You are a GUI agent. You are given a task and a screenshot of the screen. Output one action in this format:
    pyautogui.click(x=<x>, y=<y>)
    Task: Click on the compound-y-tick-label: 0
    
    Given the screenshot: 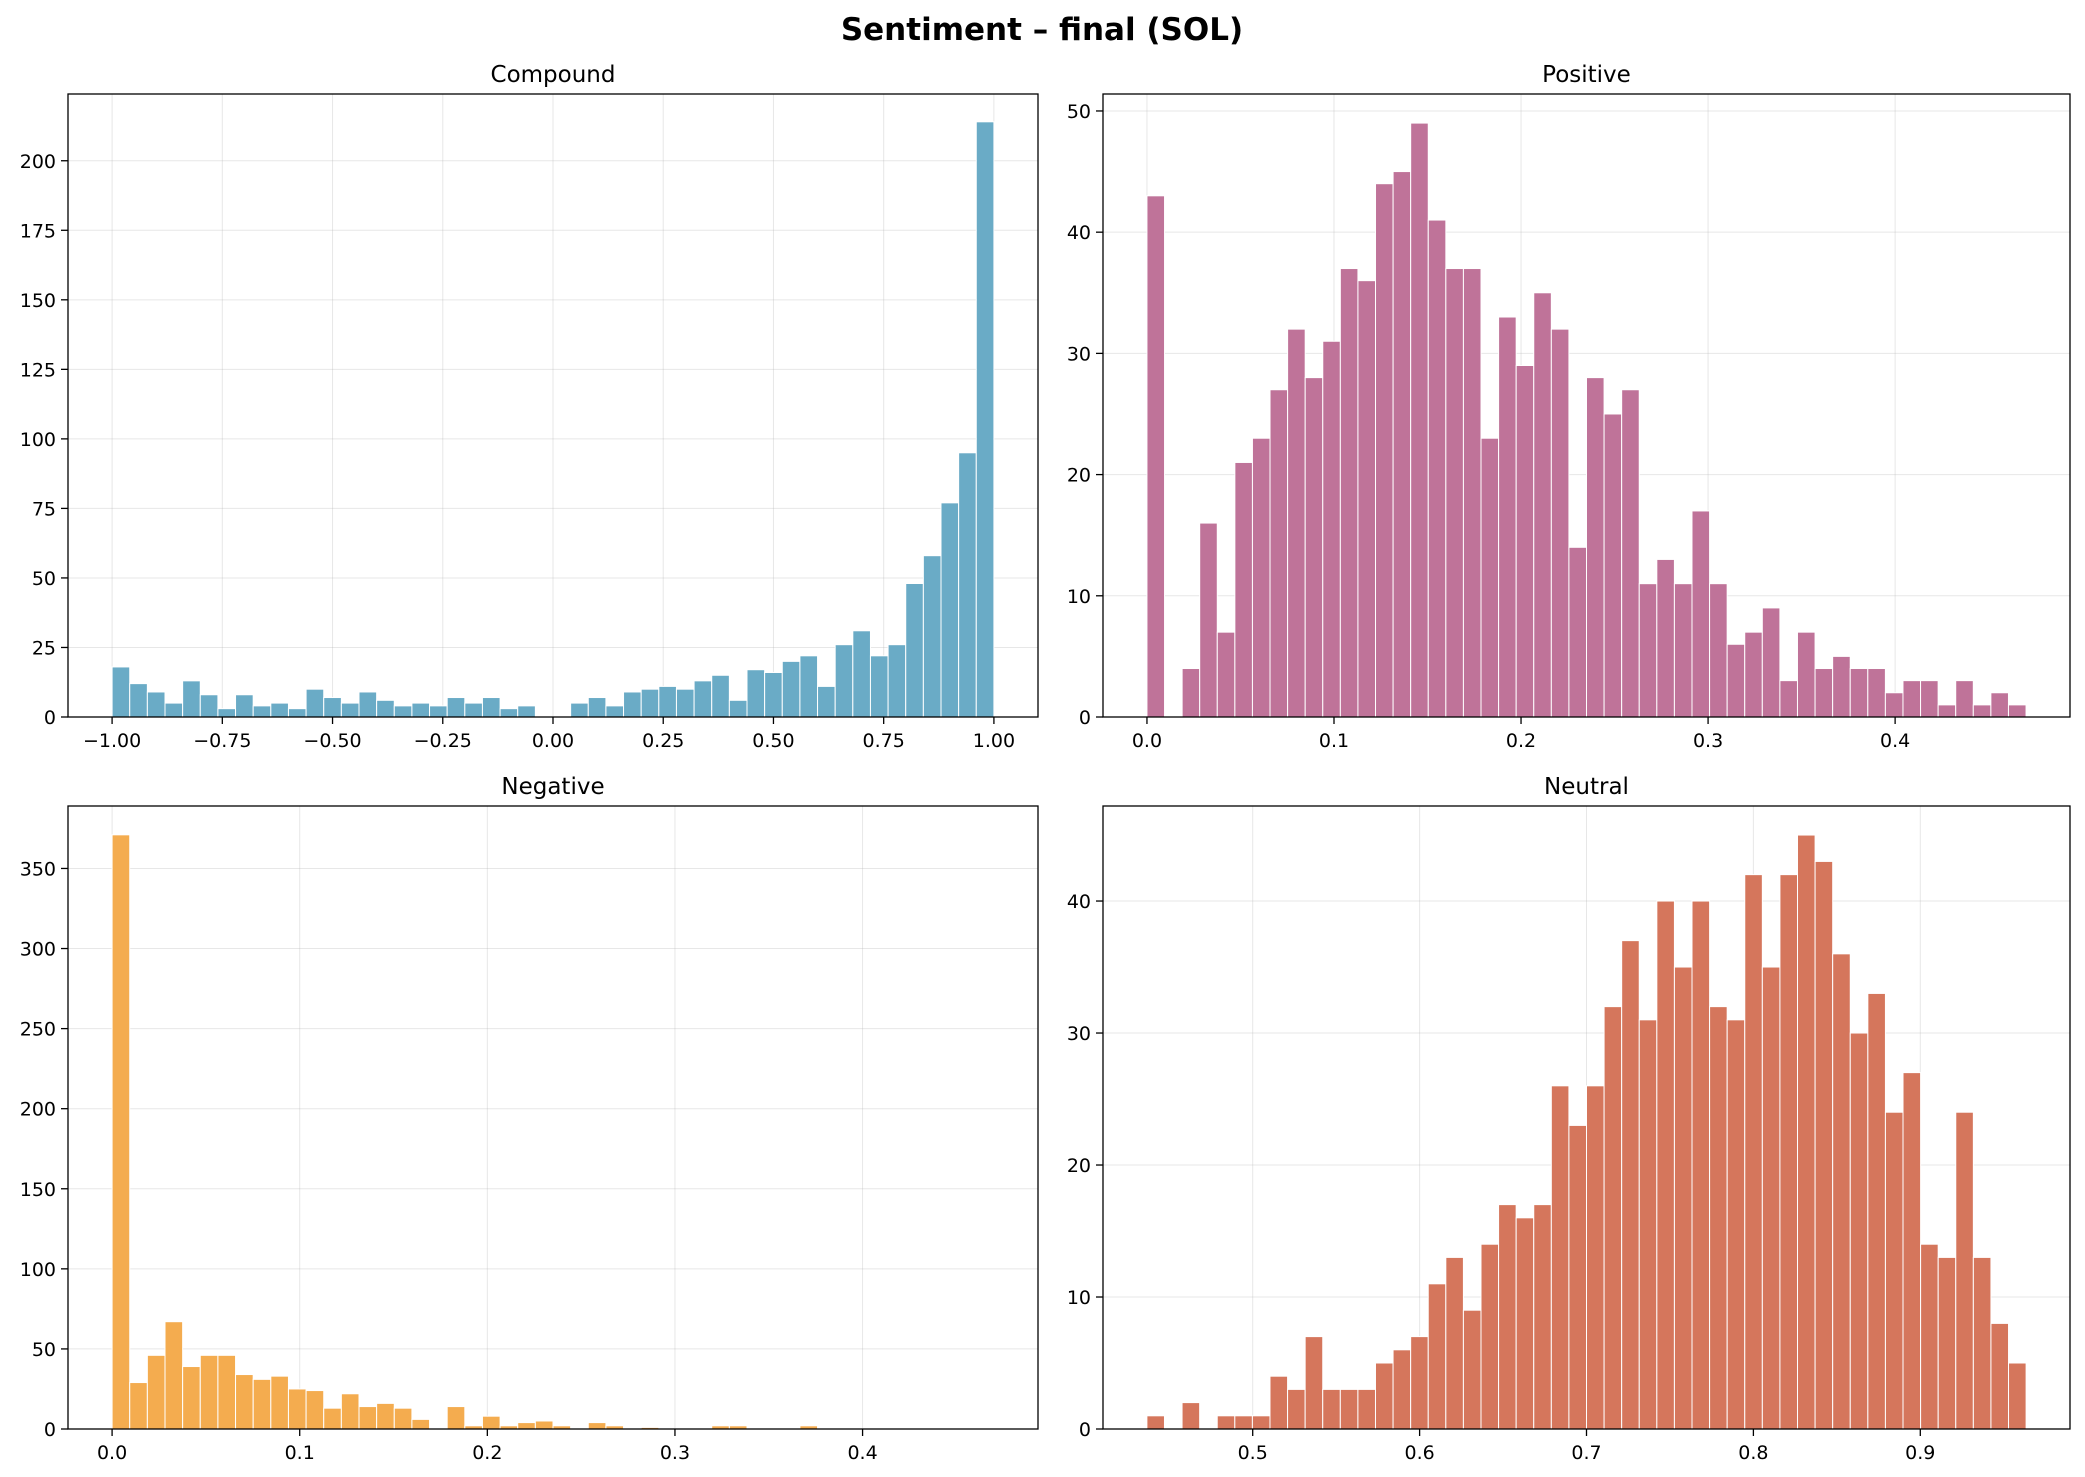 What is the action you would take?
    pyautogui.click(x=50, y=718)
    